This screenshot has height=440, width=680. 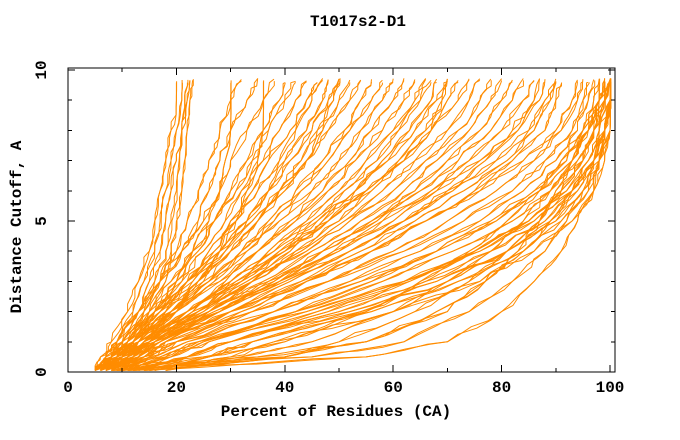 What do you see at coordinates (393, 388) in the screenshot?
I see `x-tick-label: 60` at bounding box center [393, 388].